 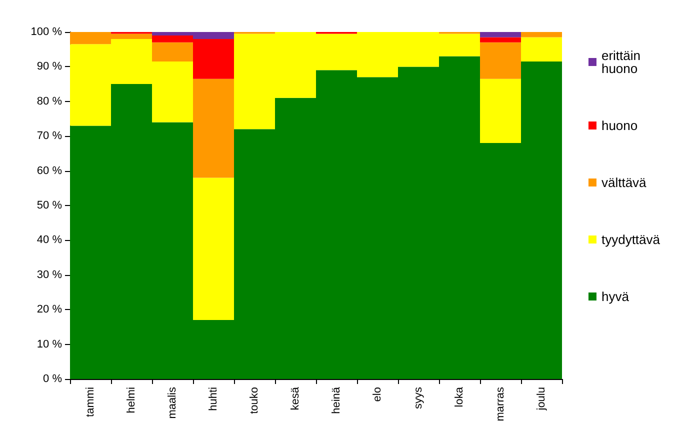 What do you see at coordinates (49, 240) in the screenshot?
I see `y-tick-label: 40 %` at bounding box center [49, 240].